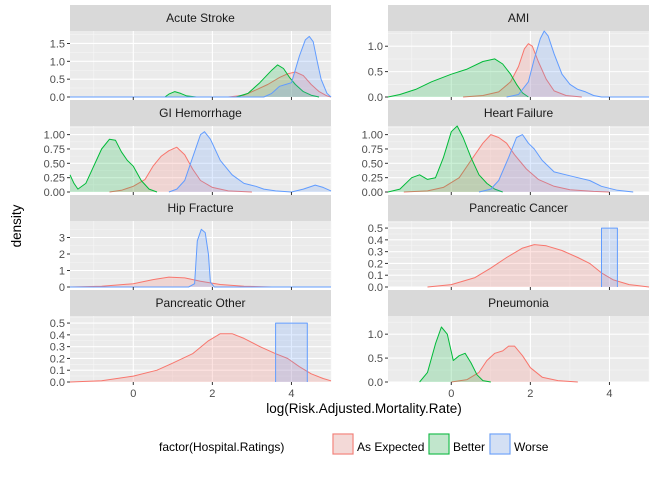 This screenshot has height=480, width=672. Describe the element at coordinates (519, 113) in the screenshot. I see `strip-title-heart-failure: Heart Failure` at that location.